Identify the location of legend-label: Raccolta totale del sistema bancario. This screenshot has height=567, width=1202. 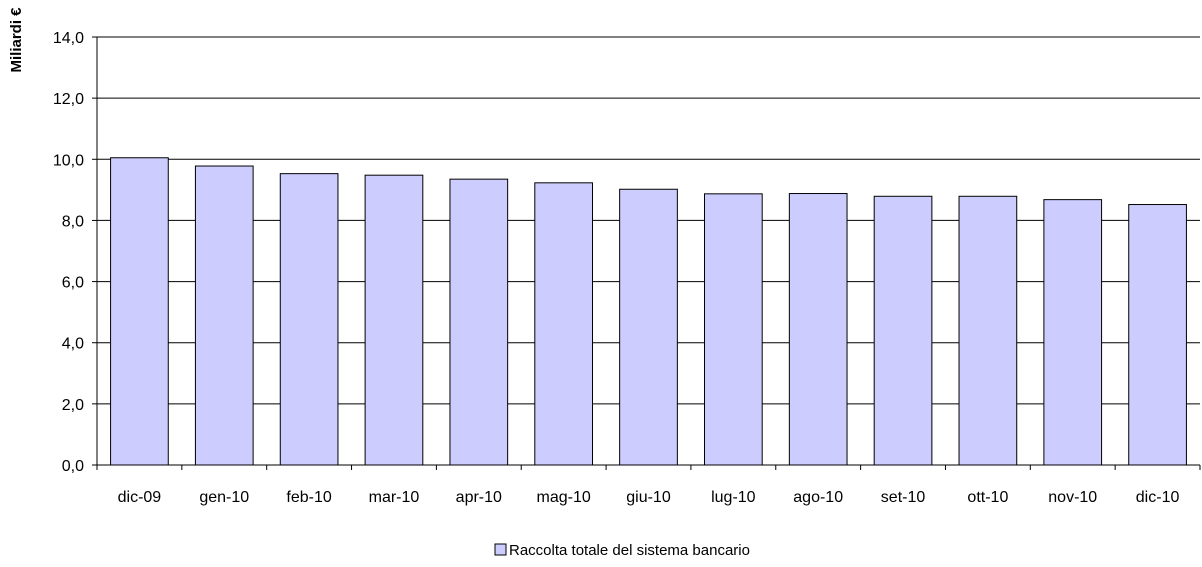
(629, 550).